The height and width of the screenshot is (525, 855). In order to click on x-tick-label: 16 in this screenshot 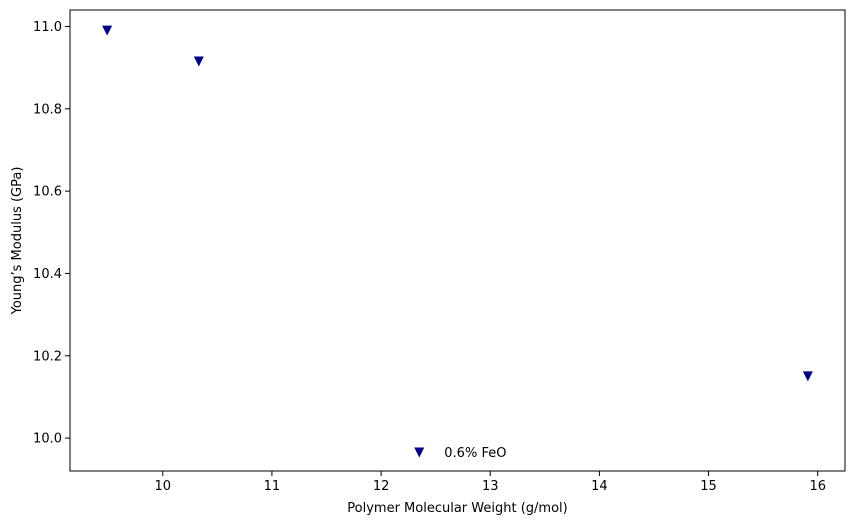, I will do `click(817, 486)`.